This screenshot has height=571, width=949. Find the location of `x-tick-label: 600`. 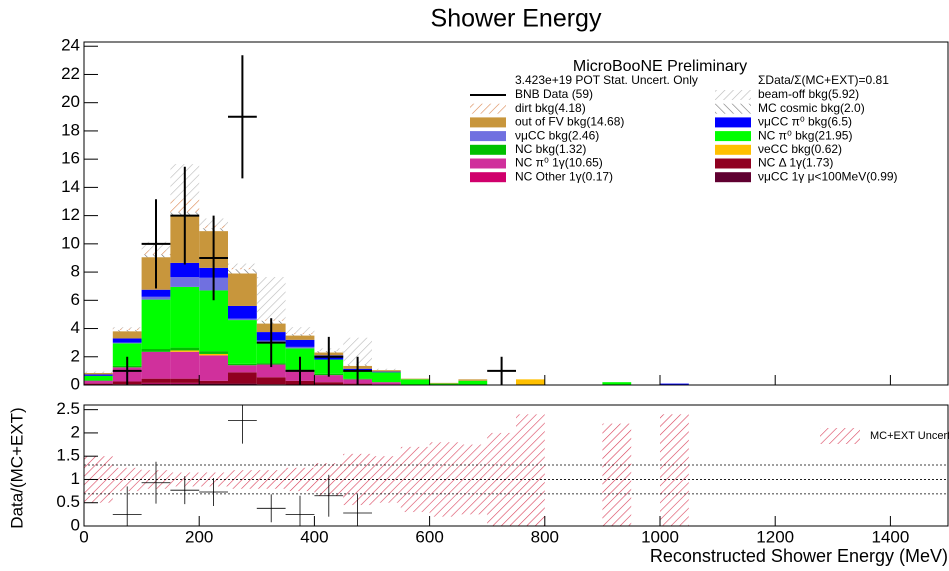

x-tick-label: 600 is located at coordinates (429, 536).